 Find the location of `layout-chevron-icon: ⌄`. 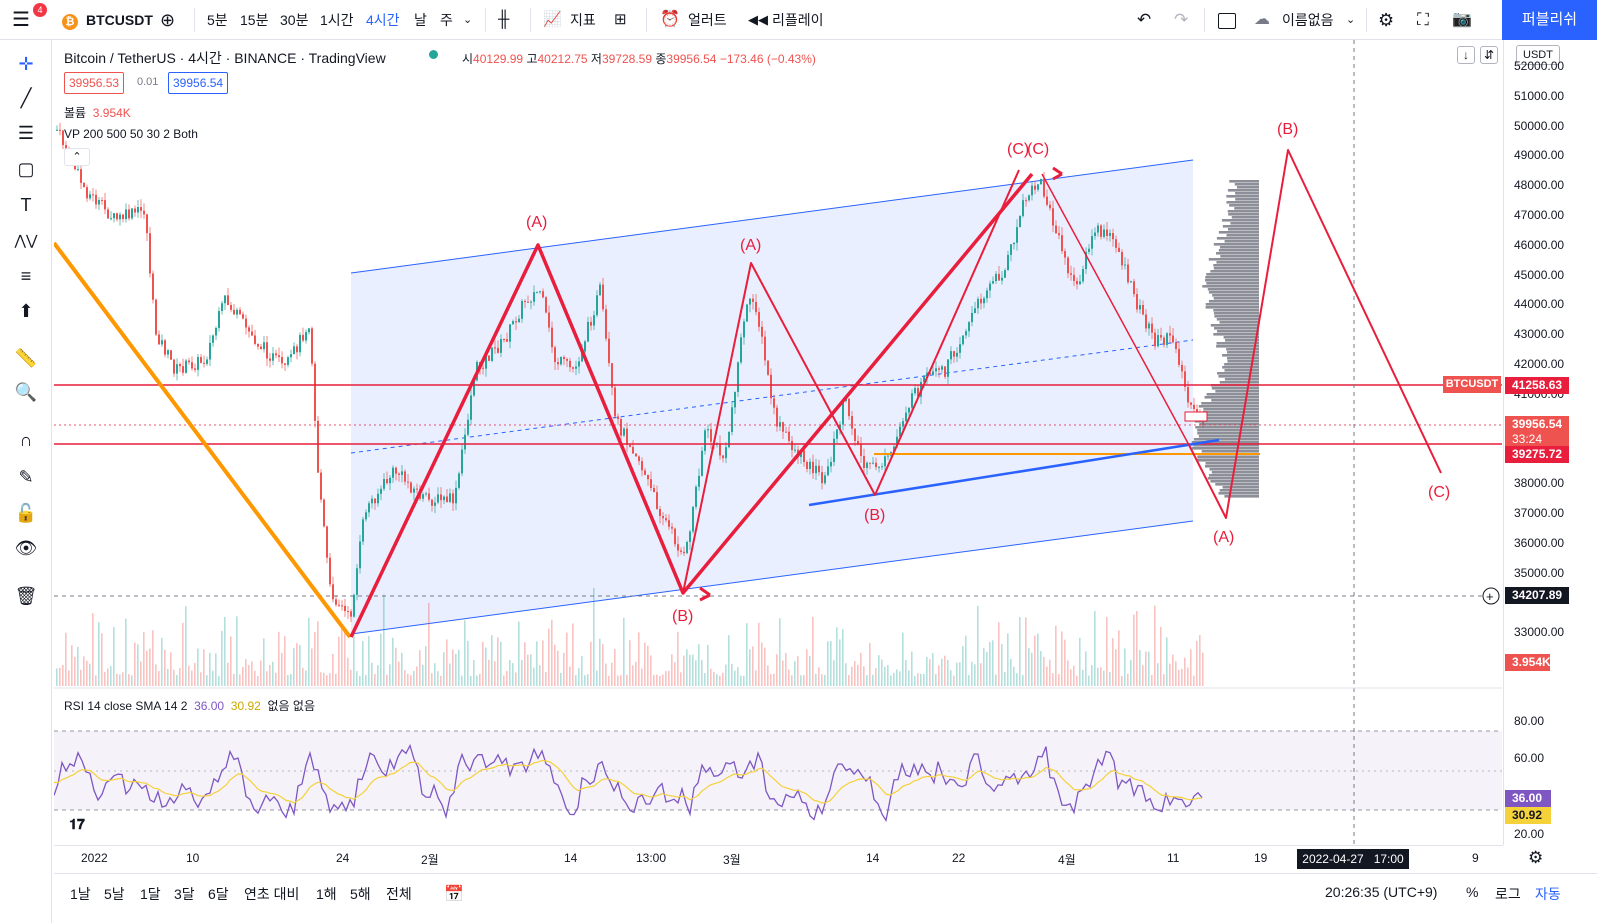

layout-chevron-icon: ⌄ is located at coordinates (1351, 20).